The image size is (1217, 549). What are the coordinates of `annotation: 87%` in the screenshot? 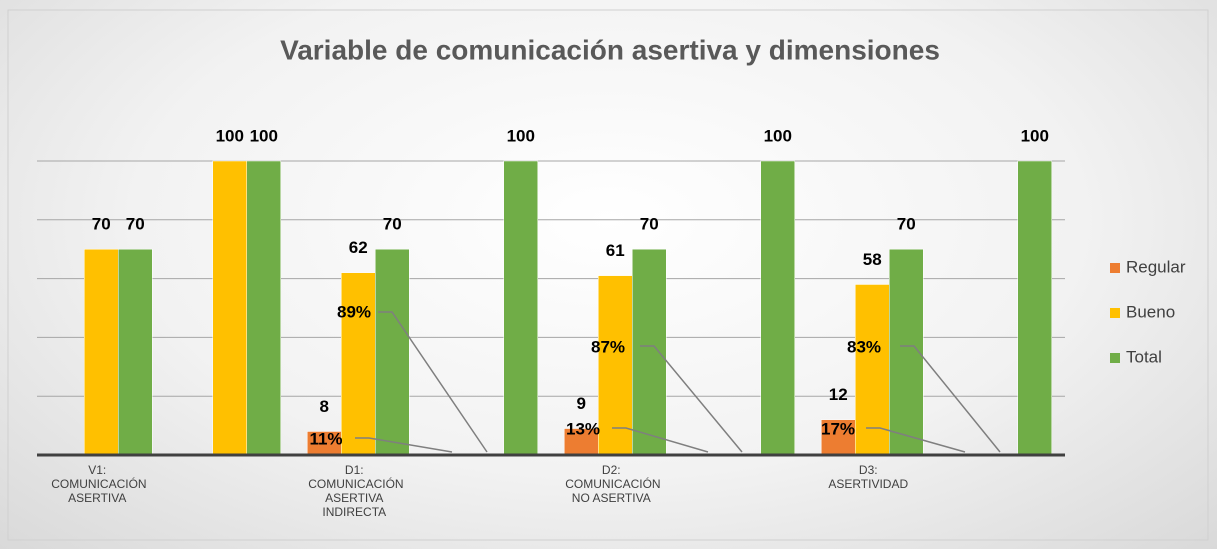 It's located at (608, 346).